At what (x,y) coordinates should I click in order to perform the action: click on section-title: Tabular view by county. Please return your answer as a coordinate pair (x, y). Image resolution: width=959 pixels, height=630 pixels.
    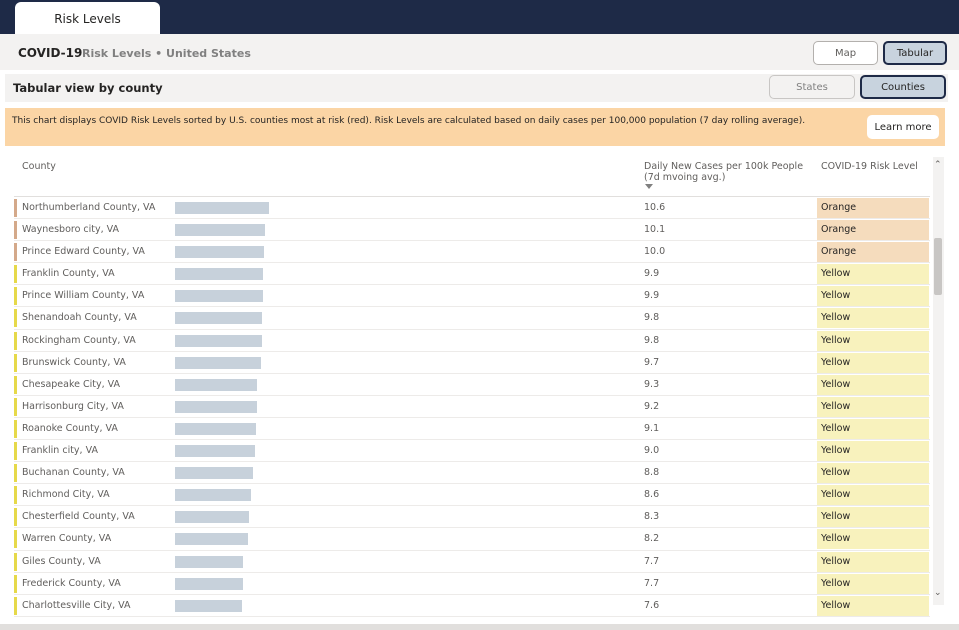
    Looking at the image, I should click on (88, 88).